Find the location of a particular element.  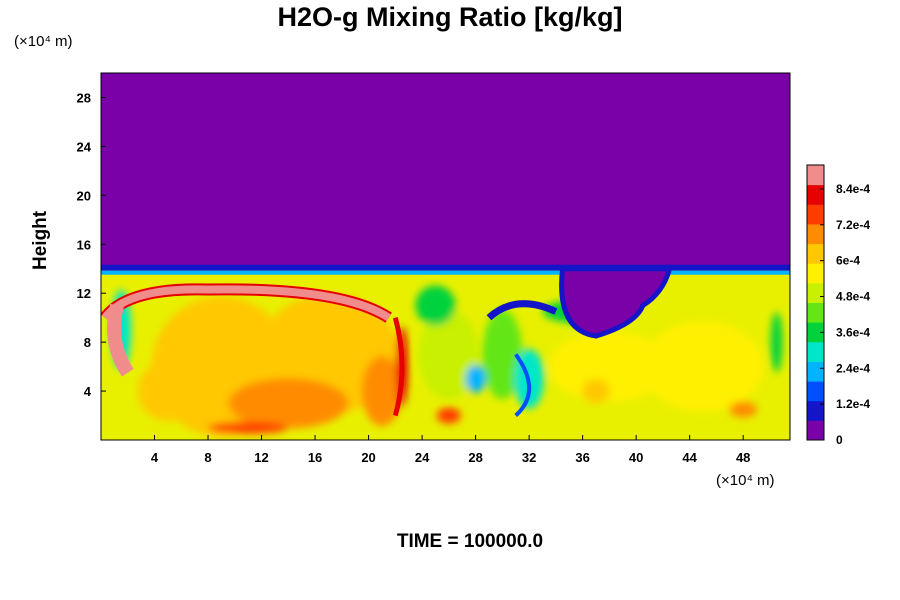

x-tick-label: 24 is located at coordinates (422, 457).